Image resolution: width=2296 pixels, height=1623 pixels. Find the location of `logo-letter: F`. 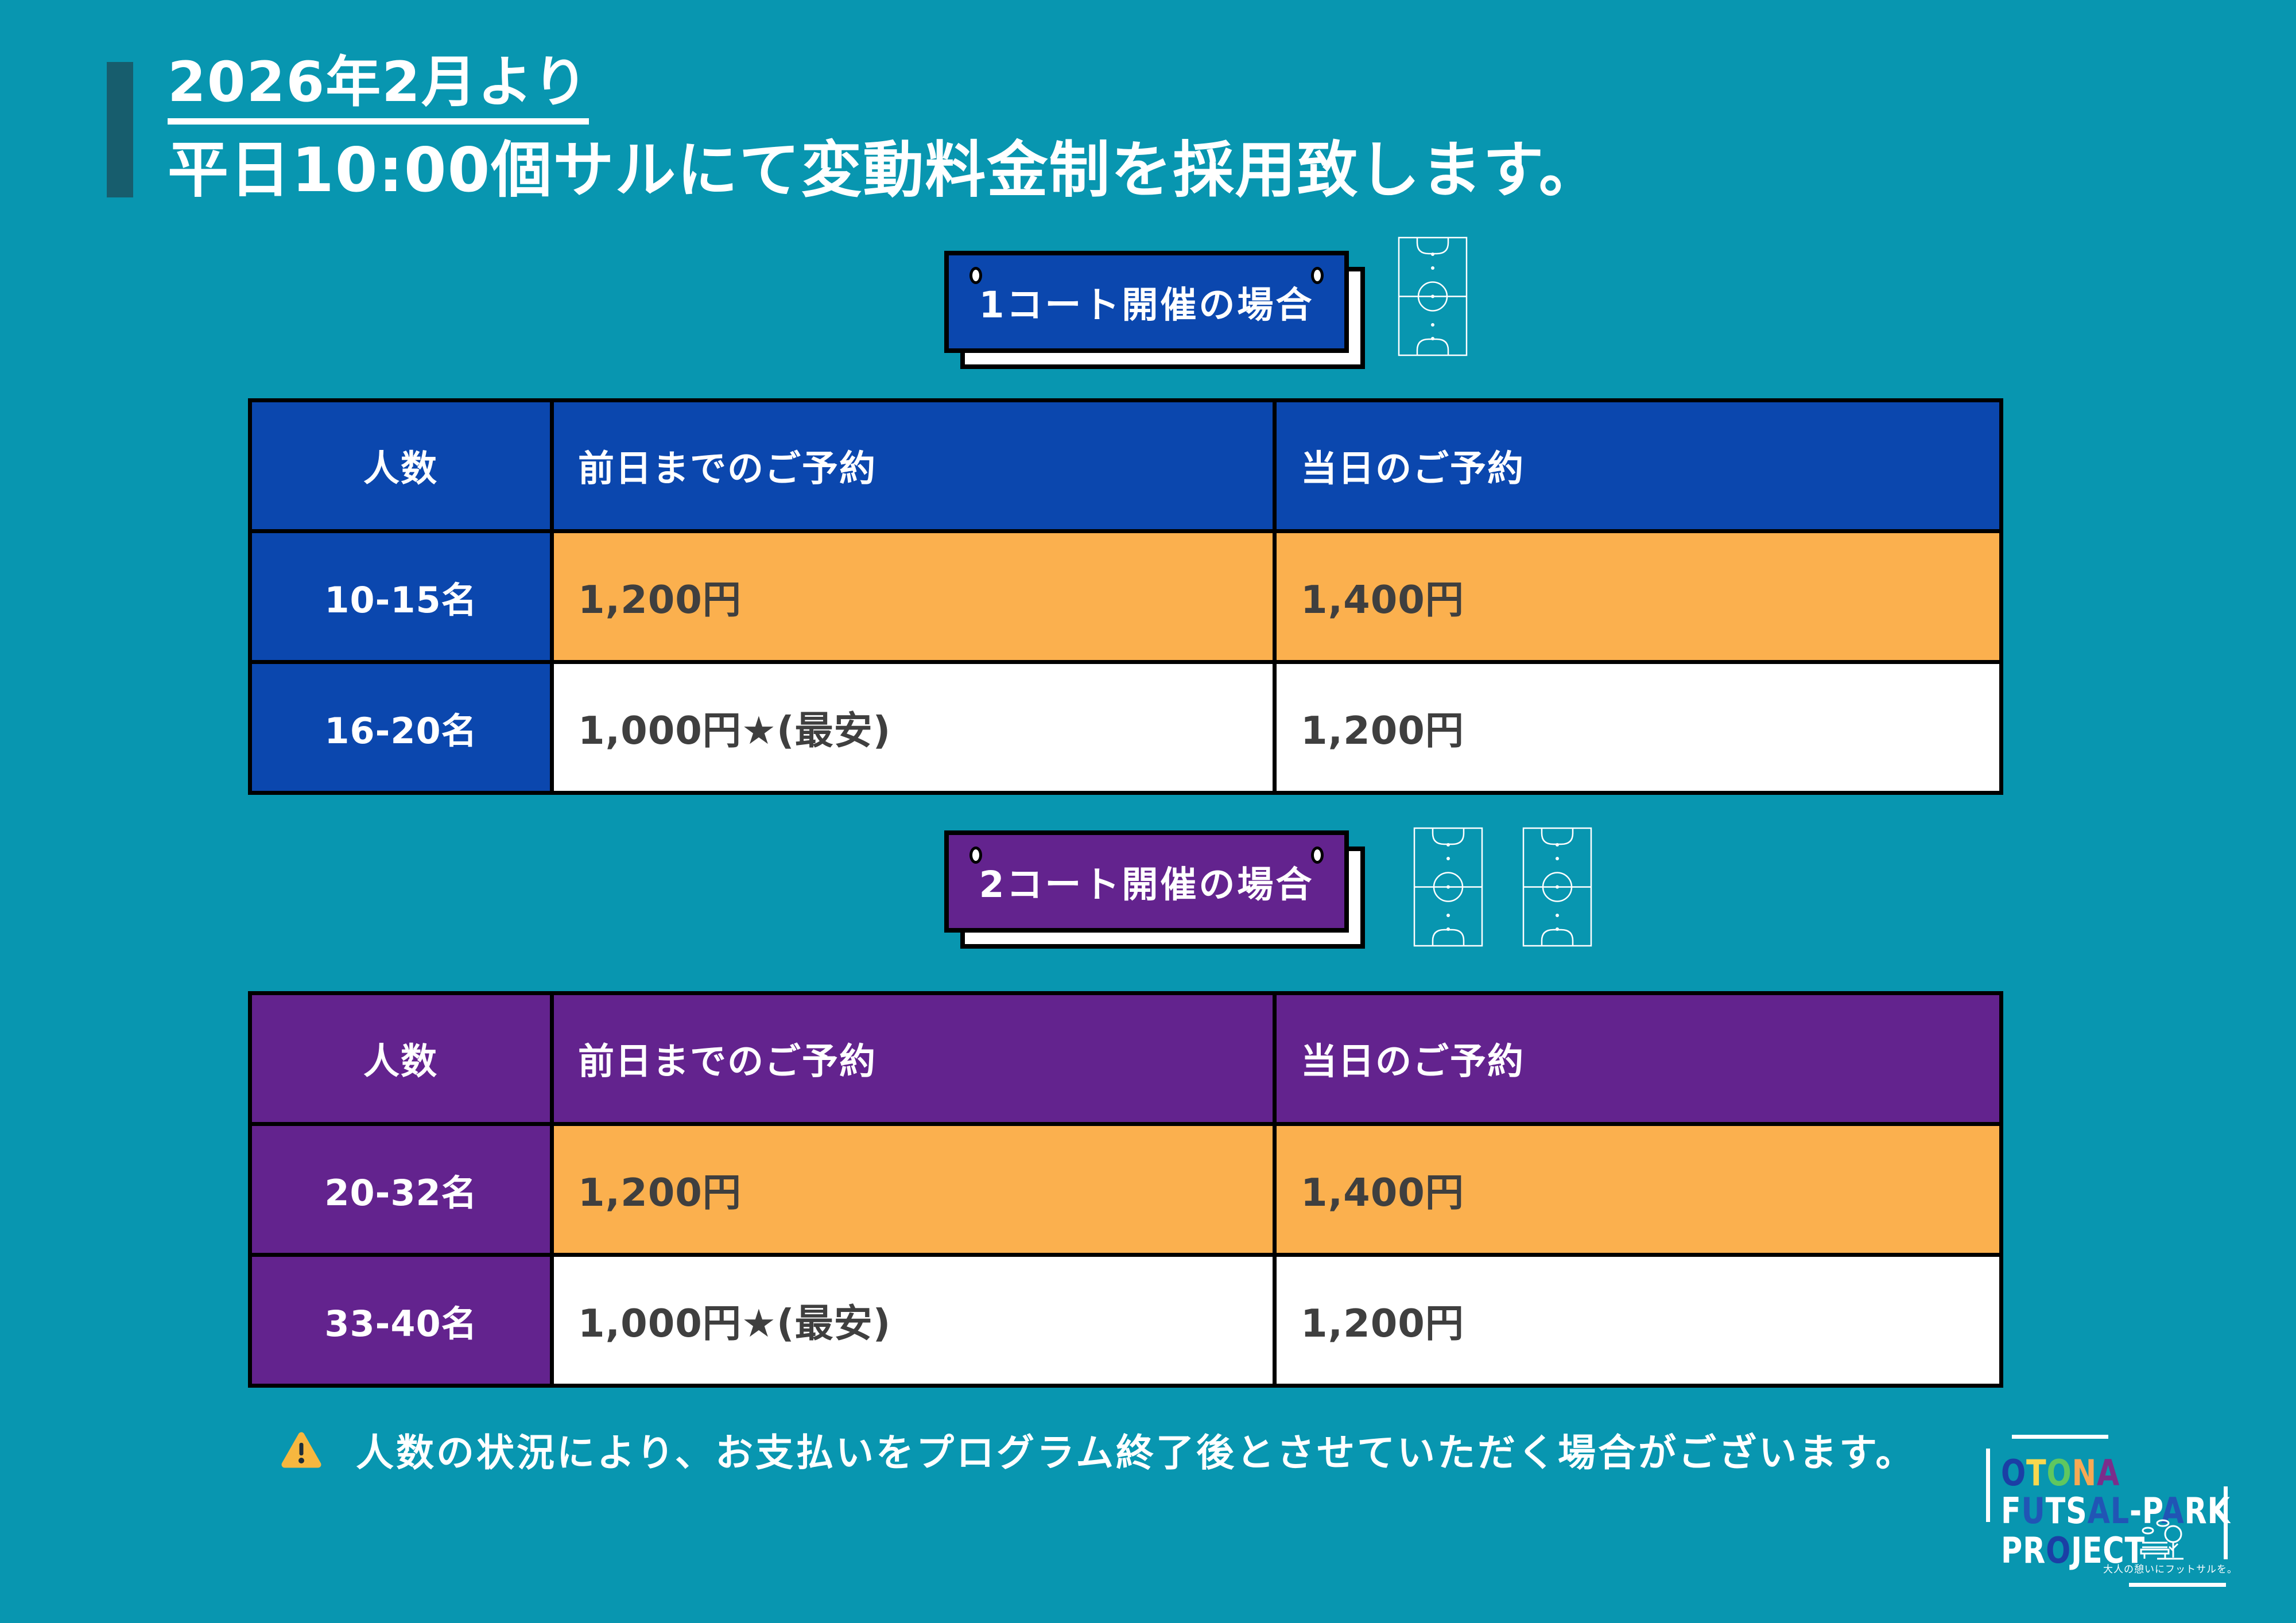

logo-letter: F is located at coordinates (2011, 1511).